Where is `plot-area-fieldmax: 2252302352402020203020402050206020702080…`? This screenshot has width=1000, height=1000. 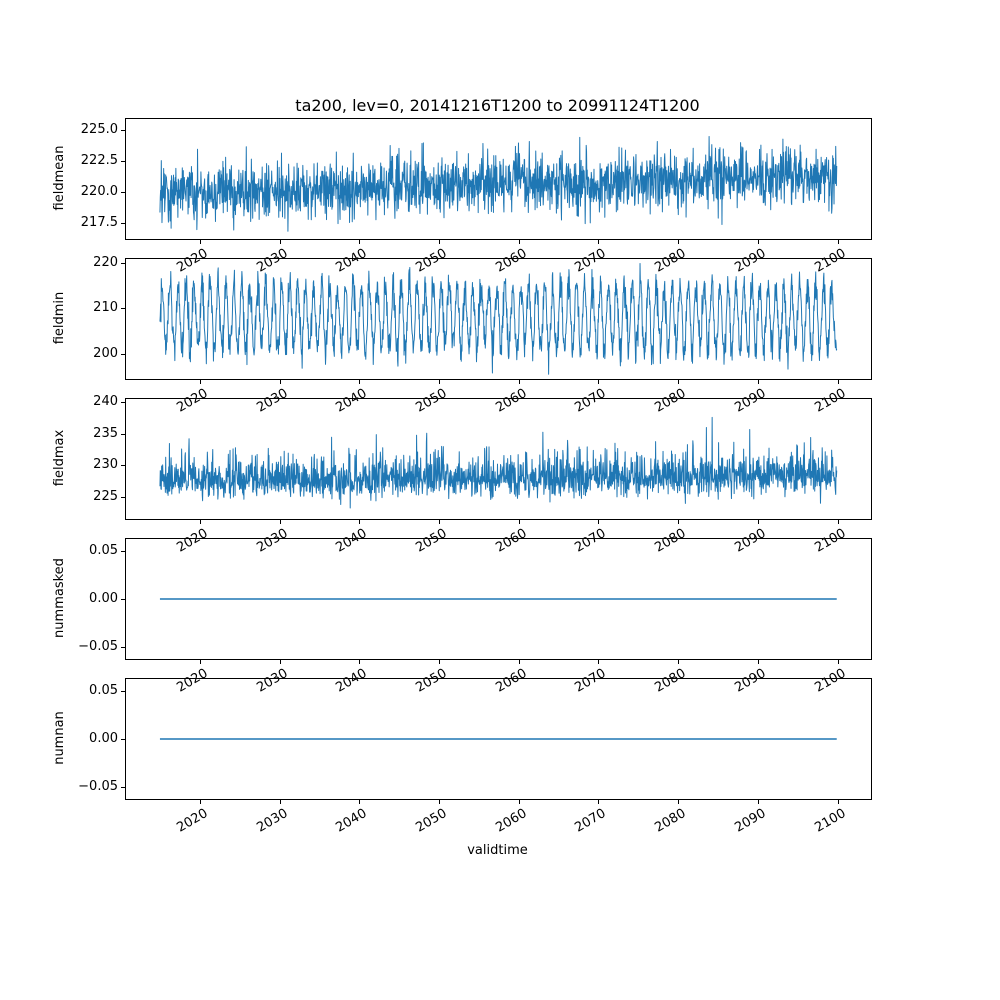
plot-area-fieldmax: 2252302352402020203020402050206020702080… is located at coordinates (482, 475).